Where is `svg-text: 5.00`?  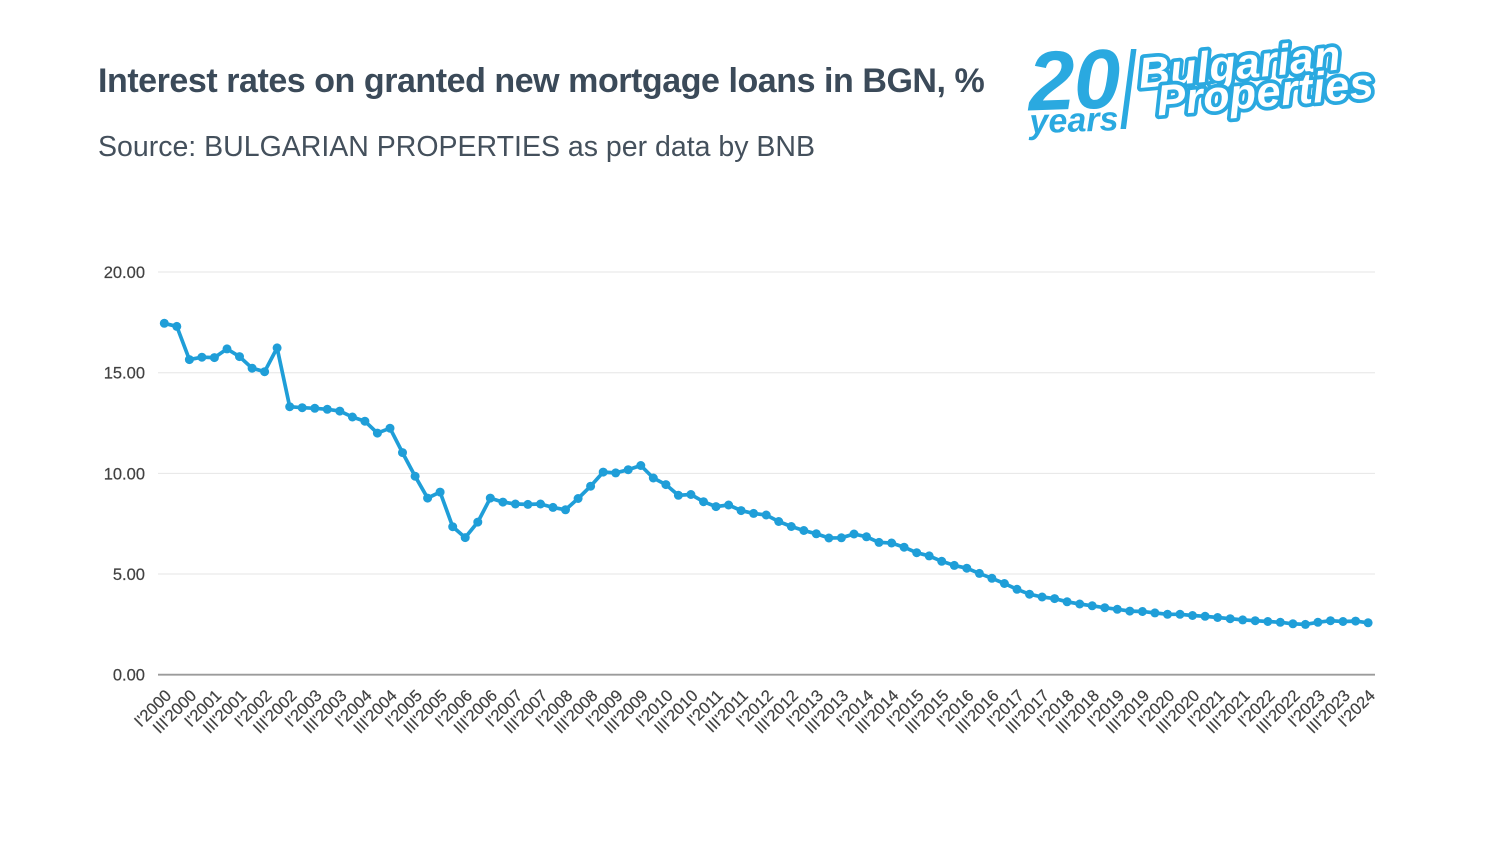 svg-text: 5.00 is located at coordinates (129, 575).